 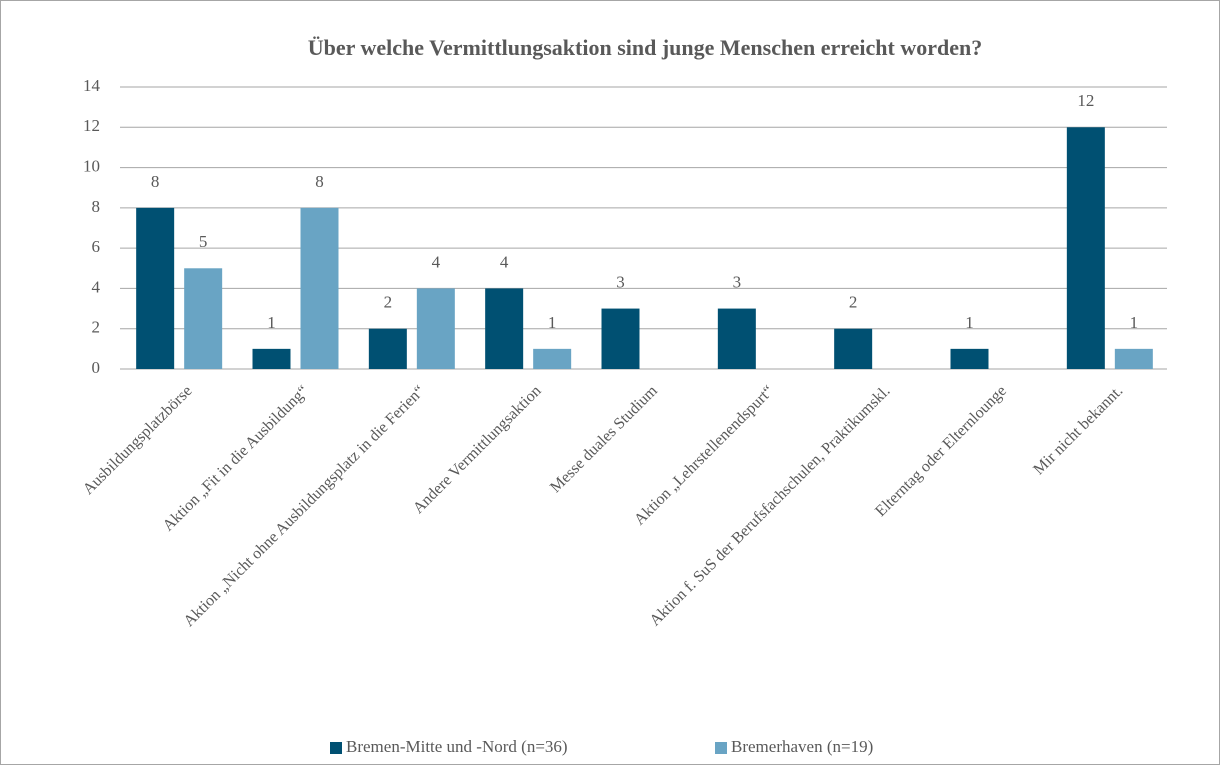 I want to click on legend-label: Bremerhaven (n=19), so click(x=802, y=746).